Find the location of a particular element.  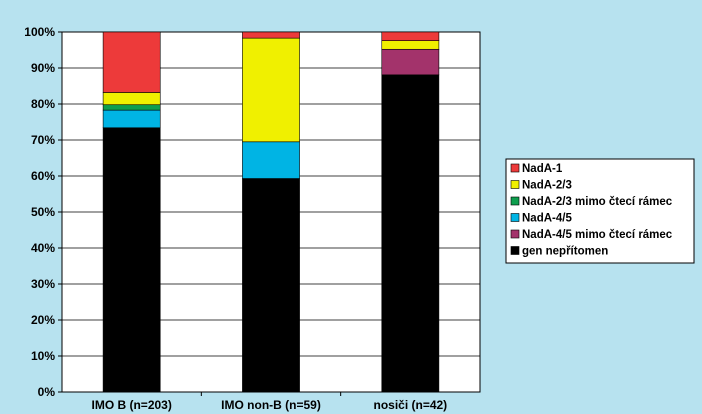

y-axis: 0% 10% 20% 30% 40% 50% 60% 70% 80% 90% 100% is located at coordinates (43, 212).